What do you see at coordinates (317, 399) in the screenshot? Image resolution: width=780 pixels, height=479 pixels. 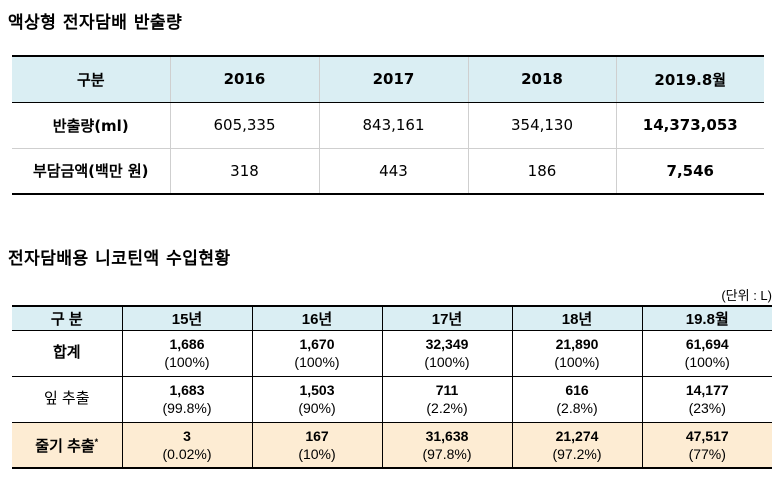 I see `table-cell: 1,503 (90%)` at bounding box center [317, 399].